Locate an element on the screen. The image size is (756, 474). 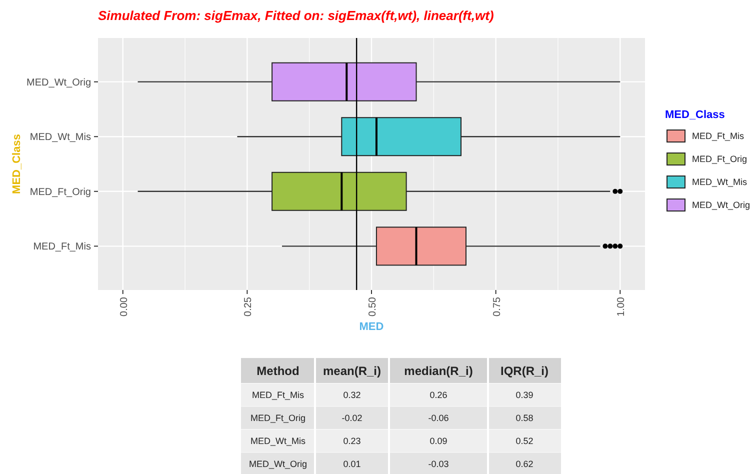
data-label: 0.58 is located at coordinates (525, 418).